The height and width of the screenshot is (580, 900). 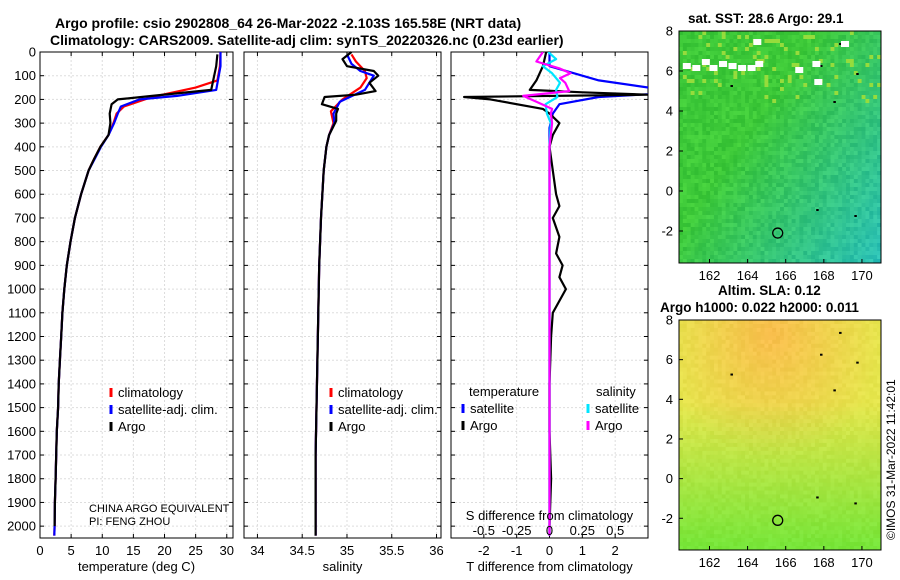 I want to click on s-diff-tick-label: 0.5, so click(x=615, y=530).